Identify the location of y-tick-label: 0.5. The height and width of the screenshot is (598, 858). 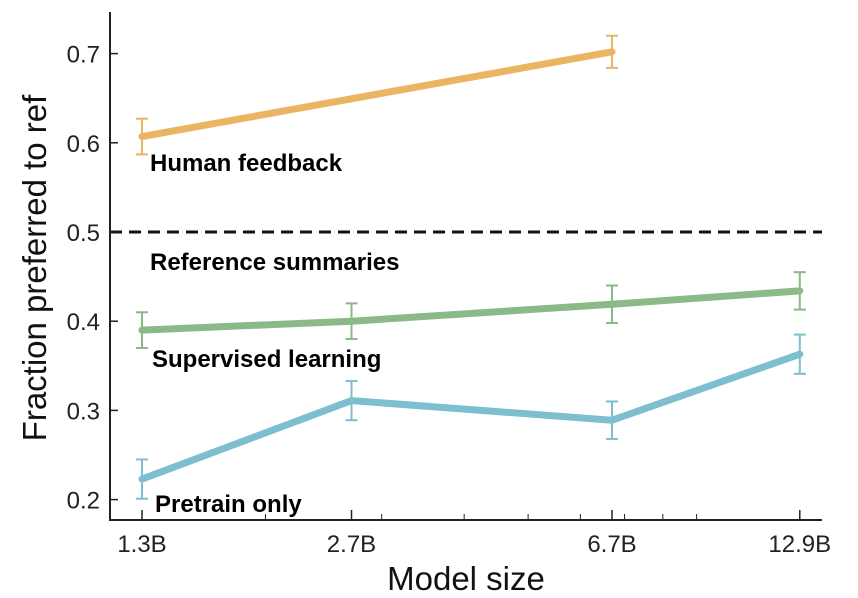
(83, 233).